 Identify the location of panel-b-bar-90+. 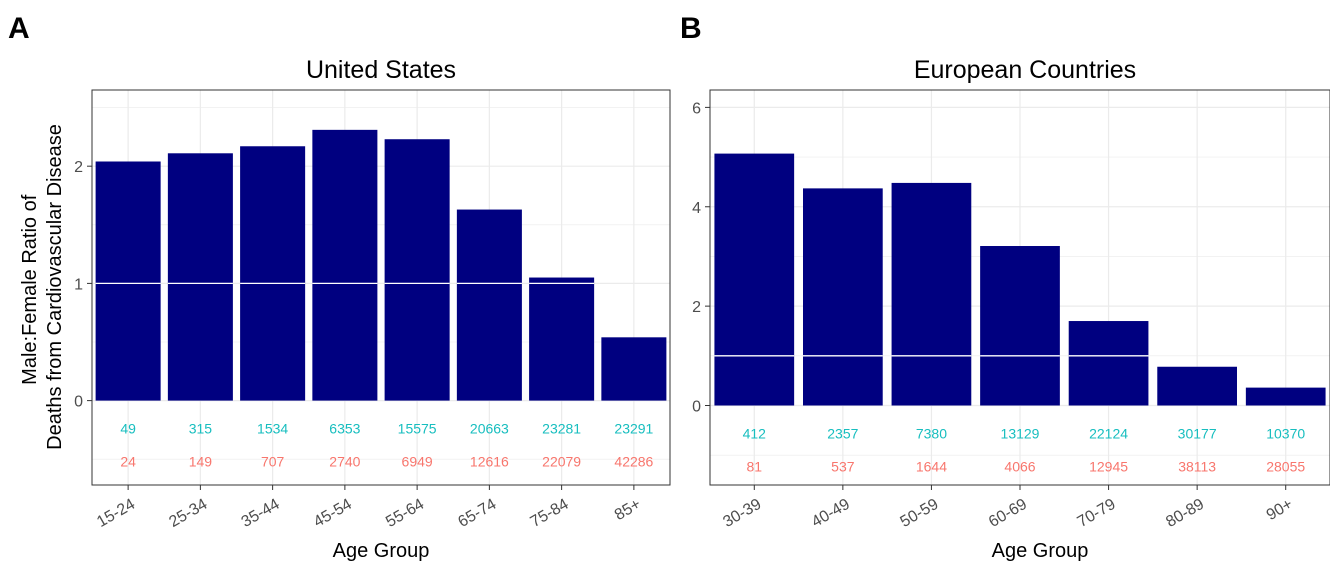
(1285, 396).